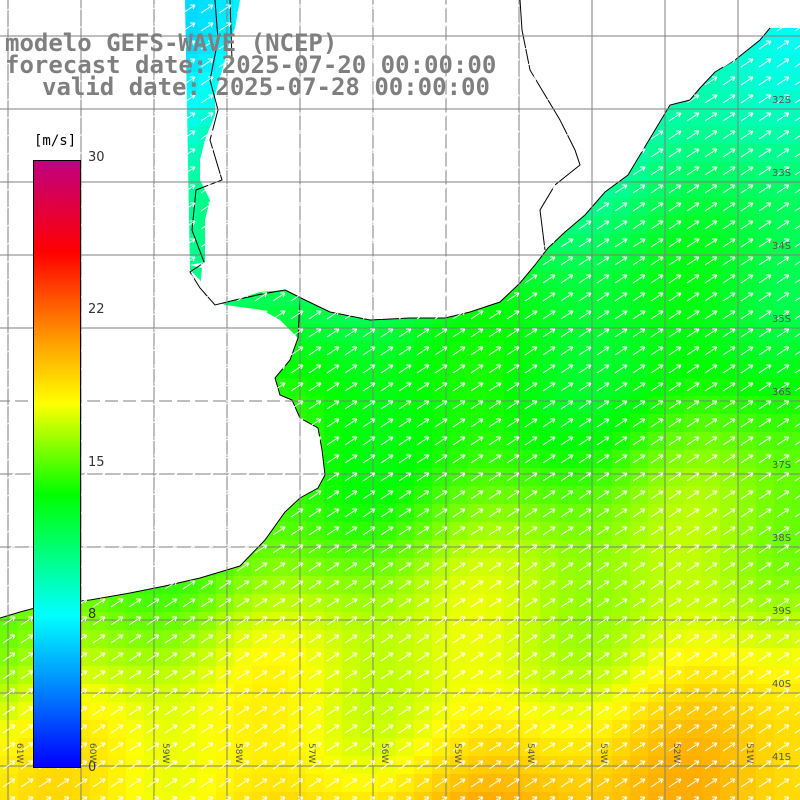 The width and height of the screenshot is (800, 800). What do you see at coordinates (266, 87) in the screenshot?
I see `valid-date: valid date: 2025-07-28 00:00:00` at bounding box center [266, 87].